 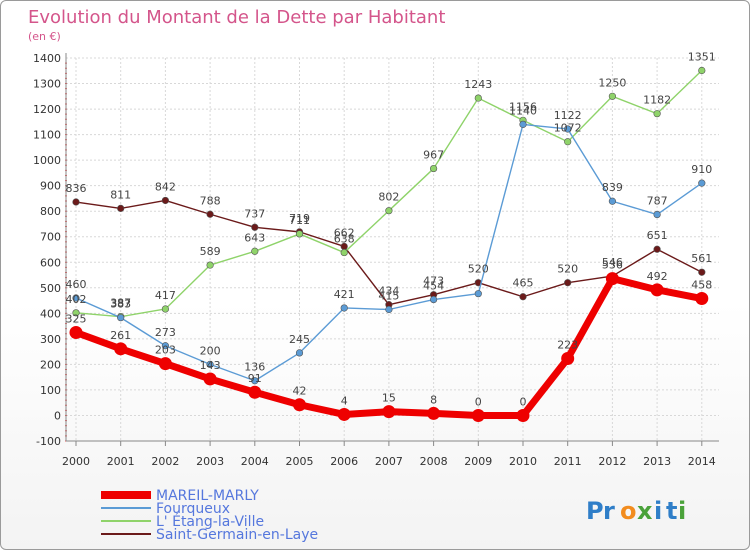 I want to click on logo-letter: x, so click(x=645, y=511).